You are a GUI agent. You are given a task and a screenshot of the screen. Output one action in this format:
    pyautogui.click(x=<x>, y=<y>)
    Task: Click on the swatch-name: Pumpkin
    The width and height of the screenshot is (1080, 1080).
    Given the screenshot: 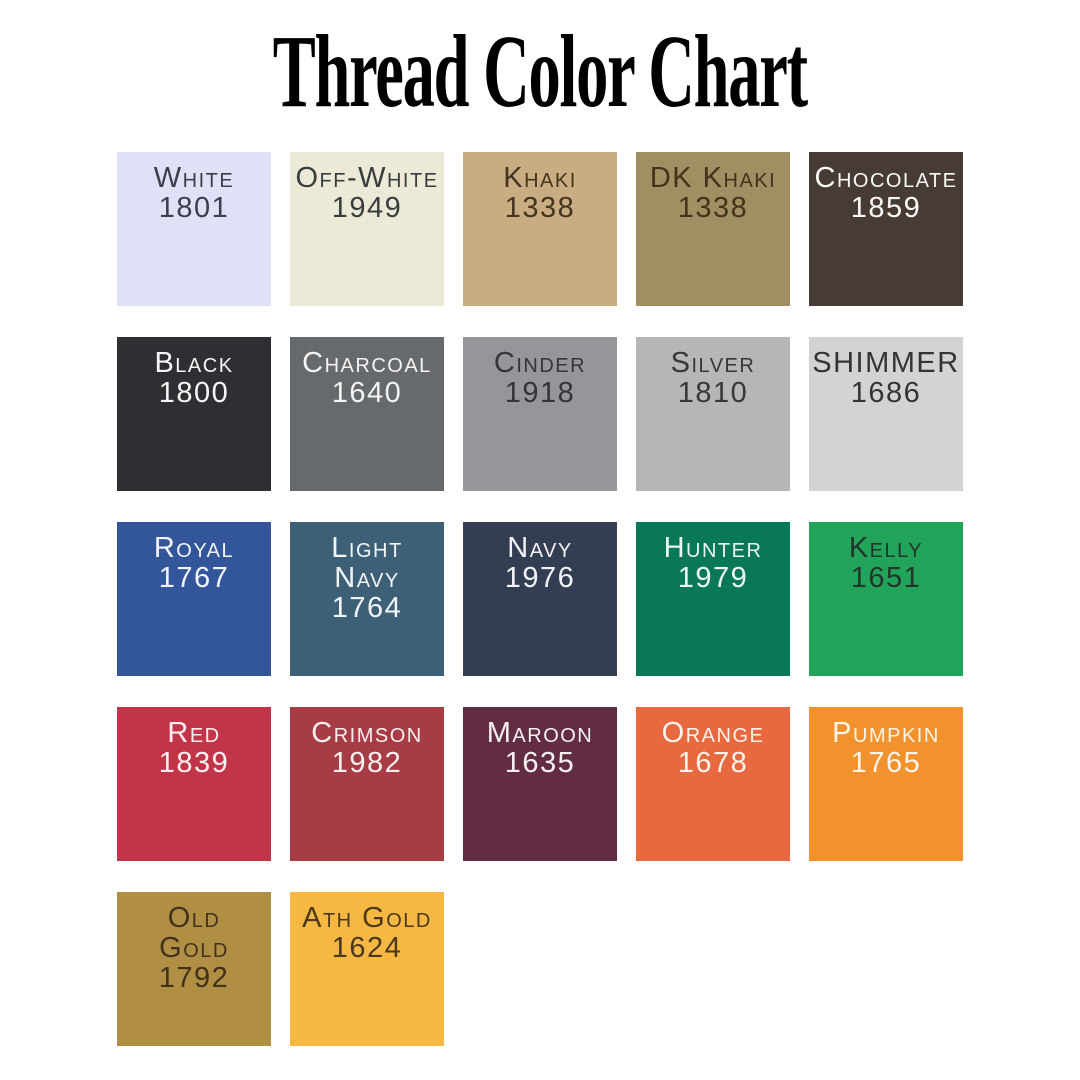 What is the action you would take?
    pyautogui.click(x=886, y=733)
    